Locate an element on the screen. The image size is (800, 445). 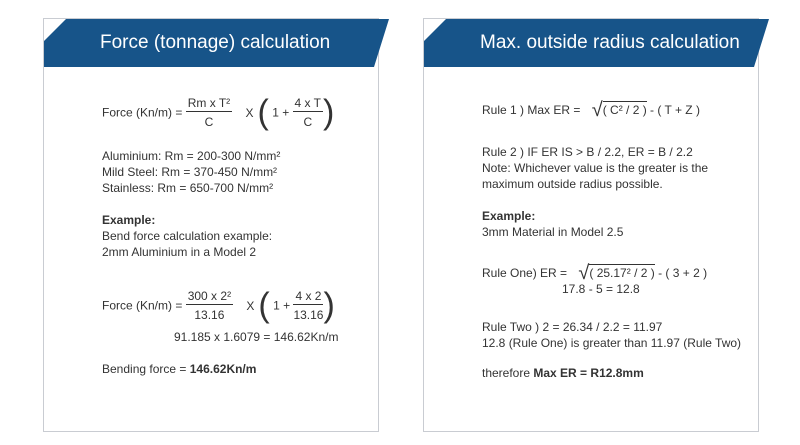
rule-two: Rule Two ) 2 = 26.34 / 2.2 = 11.97 is located at coordinates (572, 326).